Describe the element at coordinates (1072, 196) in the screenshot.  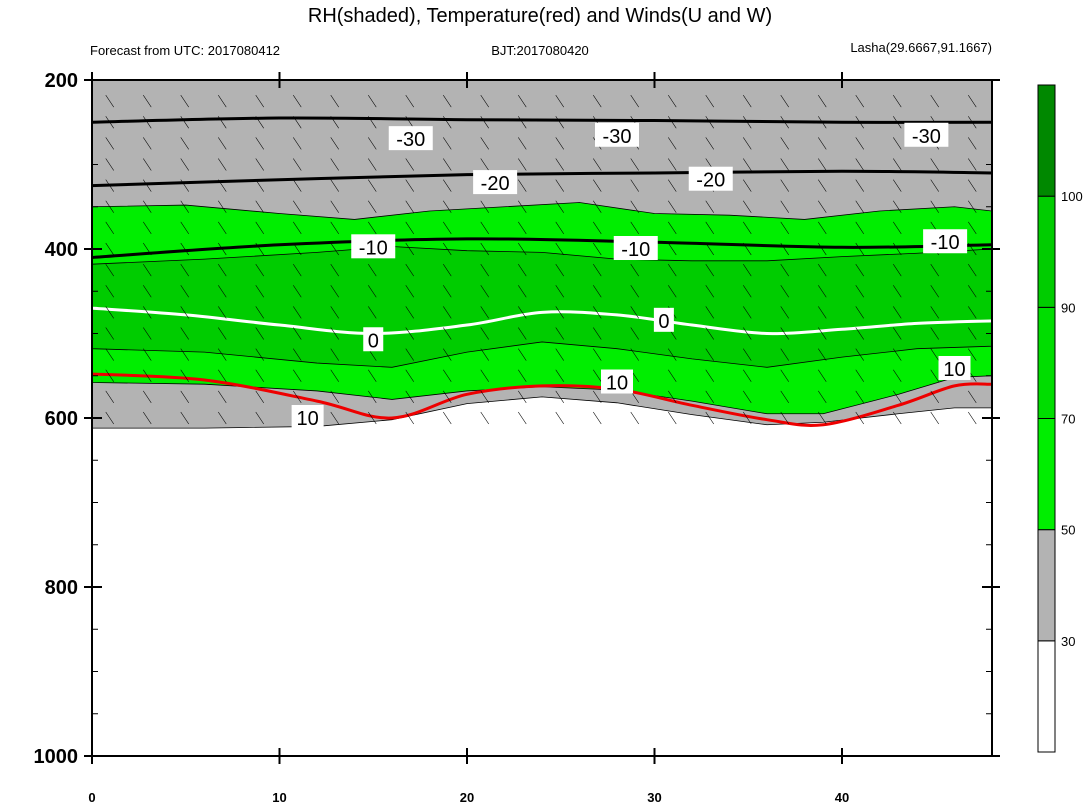
I see `colorbar-label-4: 100` at that location.